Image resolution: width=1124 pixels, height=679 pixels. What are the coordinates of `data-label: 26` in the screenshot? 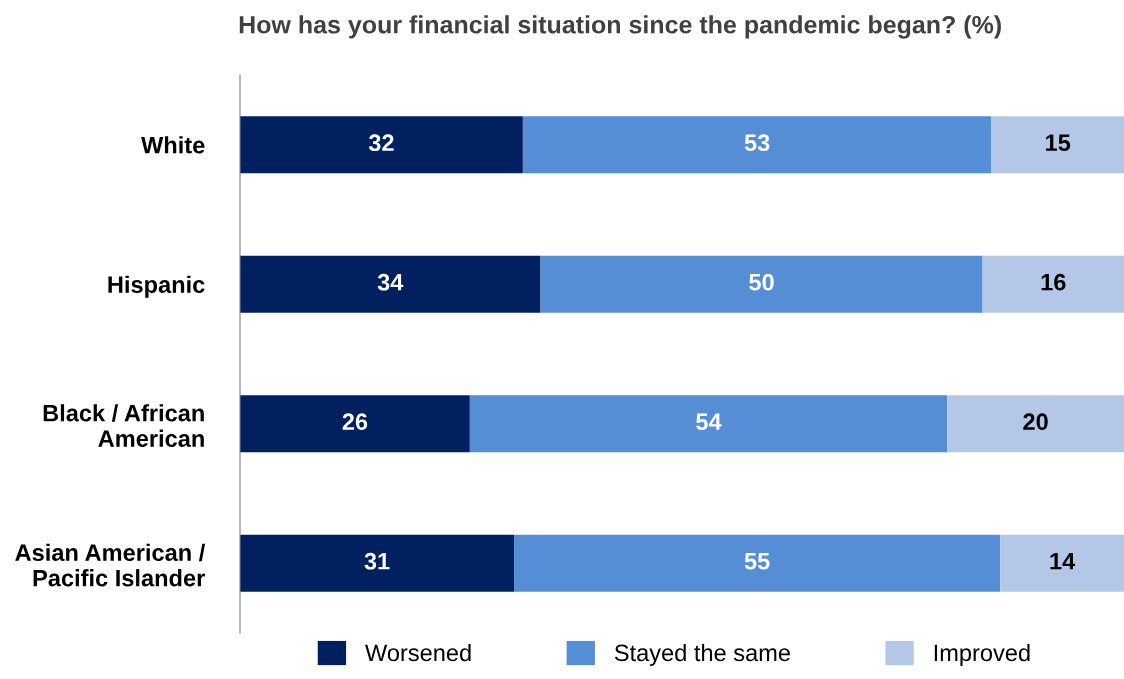 It's located at (355, 422).